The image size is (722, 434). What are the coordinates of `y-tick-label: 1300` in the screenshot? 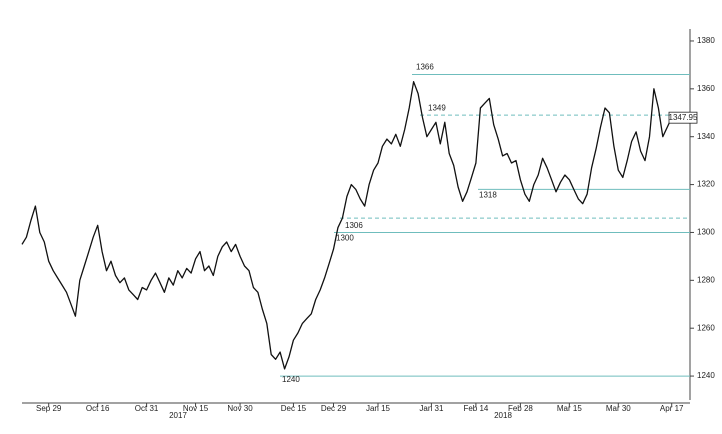 It's located at (706, 232).